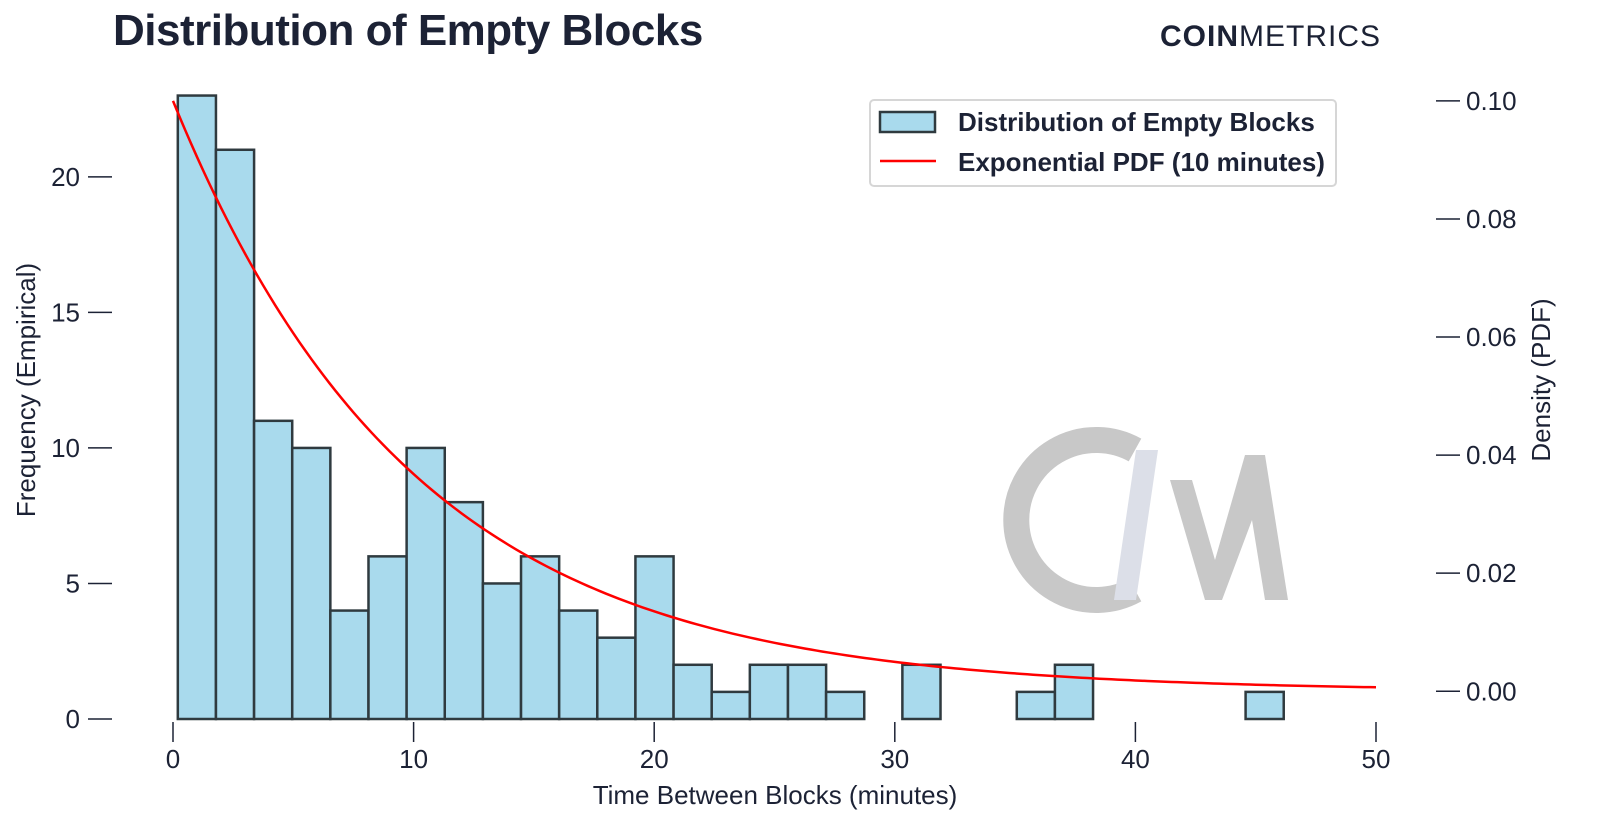 Image resolution: width=1600 pixels, height=839 pixels. What do you see at coordinates (65, 448) in the screenshot?
I see `y-tick-label: 10` at bounding box center [65, 448].